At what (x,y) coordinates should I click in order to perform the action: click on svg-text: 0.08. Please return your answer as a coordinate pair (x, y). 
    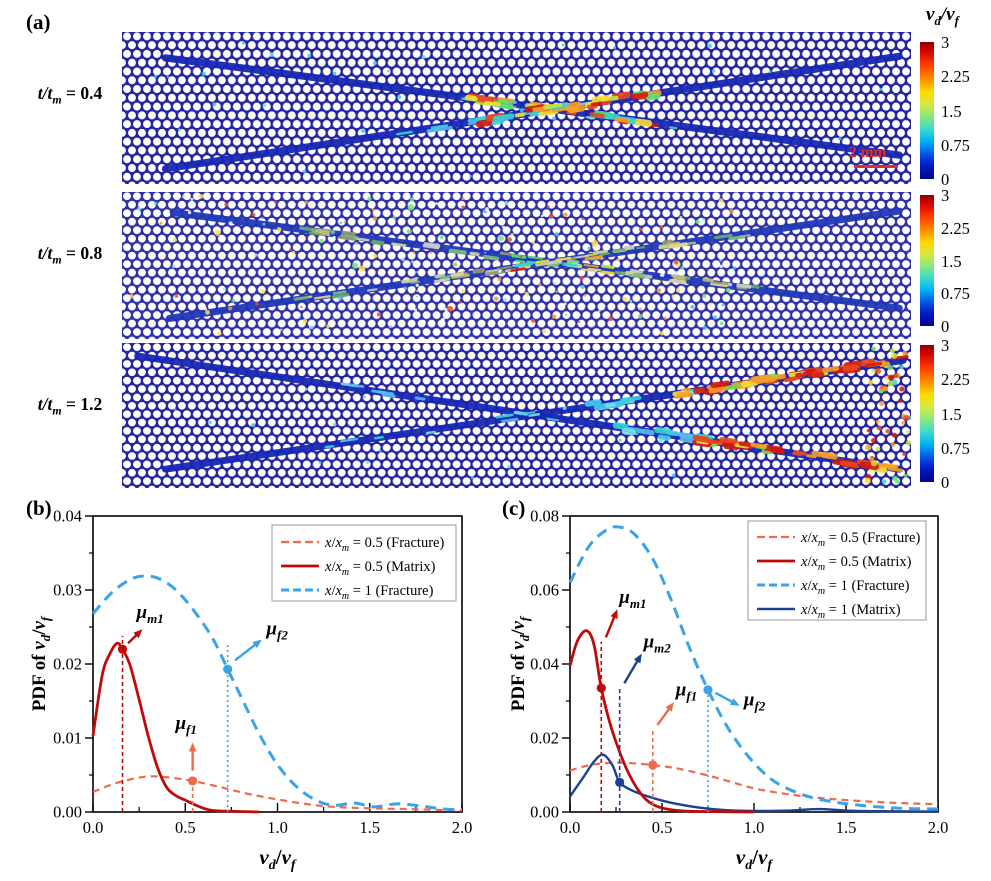
    Looking at the image, I should click on (544, 516).